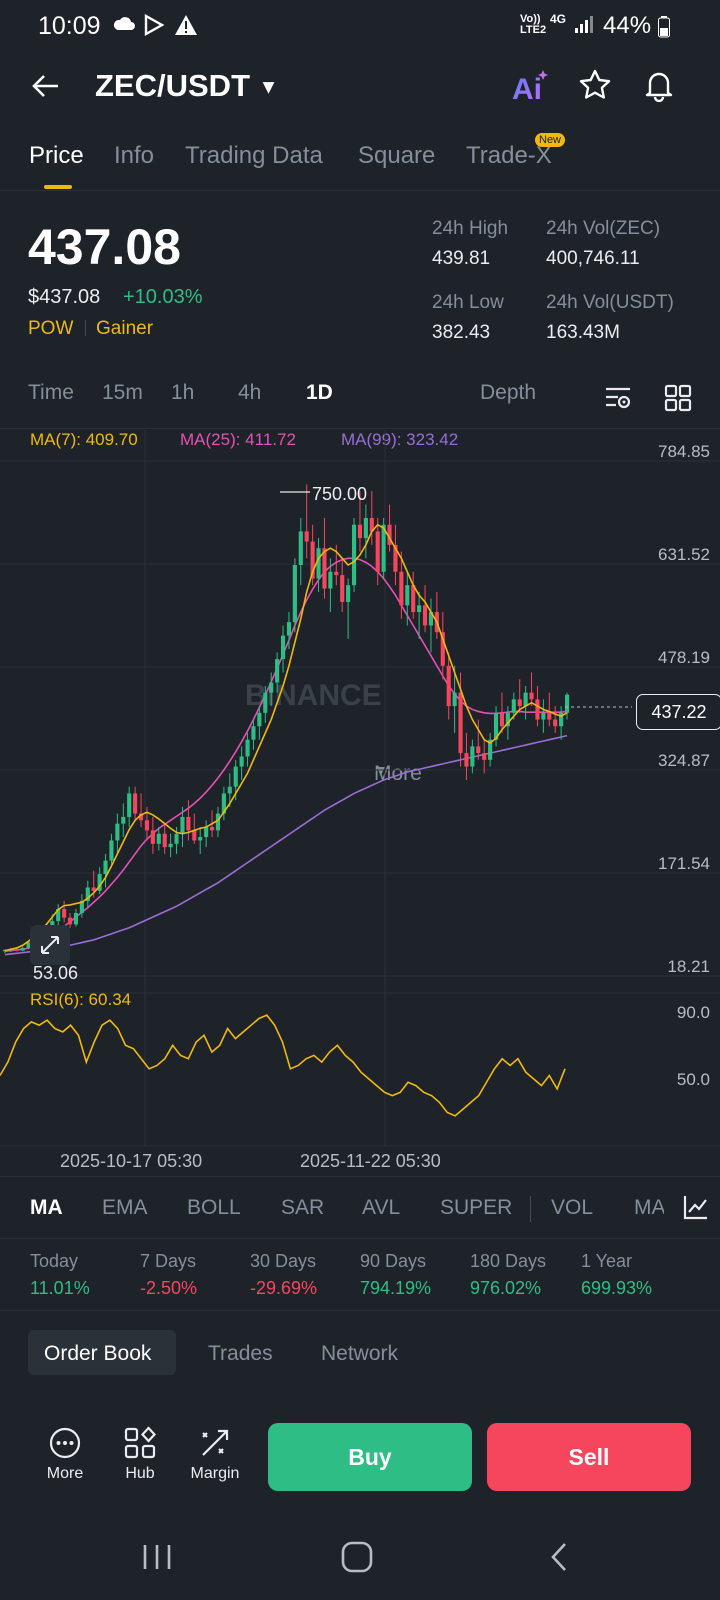 Image resolution: width=720 pixels, height=1600 pixels. Describe the element at coordinates (585, 26) in the screenshot. I see `signal-icon` at that location.